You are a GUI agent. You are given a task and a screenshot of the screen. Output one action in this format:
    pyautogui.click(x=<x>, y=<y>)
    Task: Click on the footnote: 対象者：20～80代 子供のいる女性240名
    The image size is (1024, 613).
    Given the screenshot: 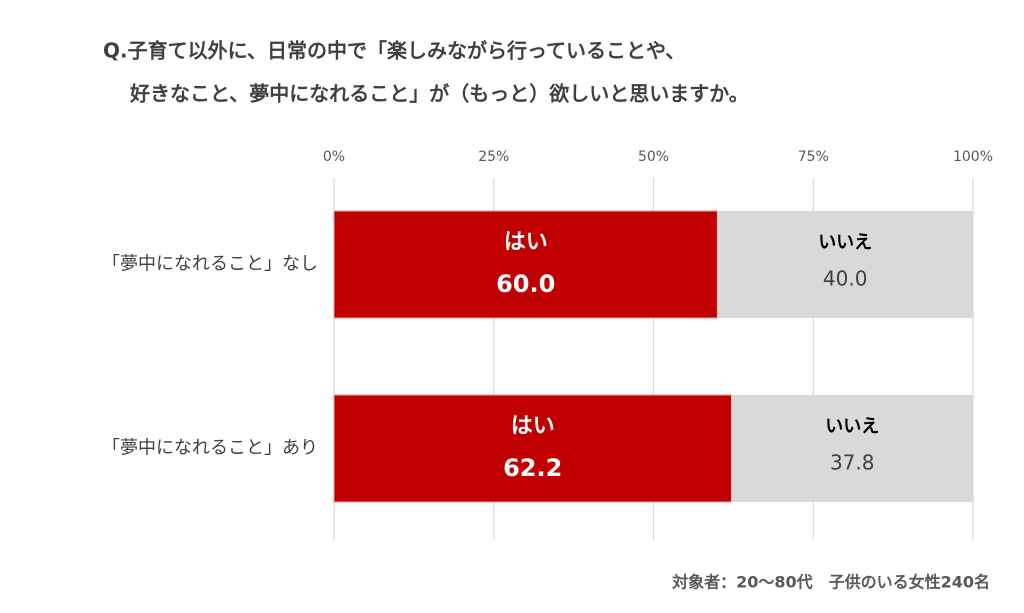 What is the action you would take?
    pyautogui.click(x=830, y=582)
    